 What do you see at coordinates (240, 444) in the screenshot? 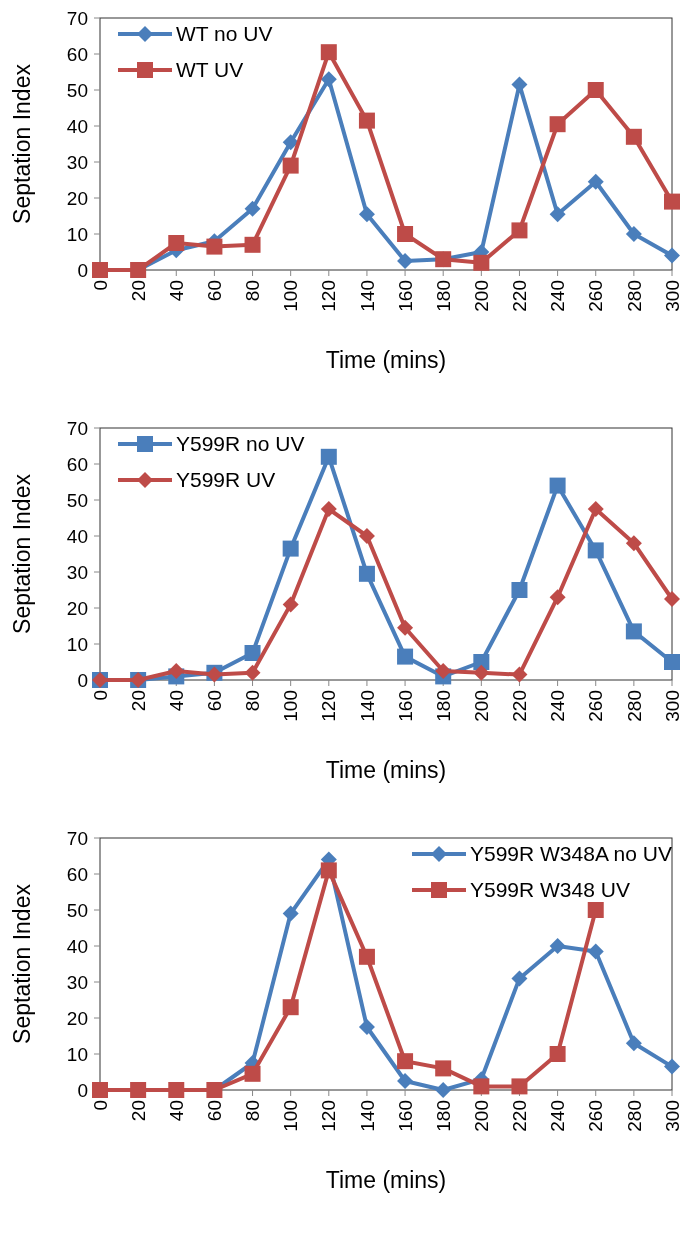
I see `legend-label: Y599R no UV` at bounding box center [240, 444].